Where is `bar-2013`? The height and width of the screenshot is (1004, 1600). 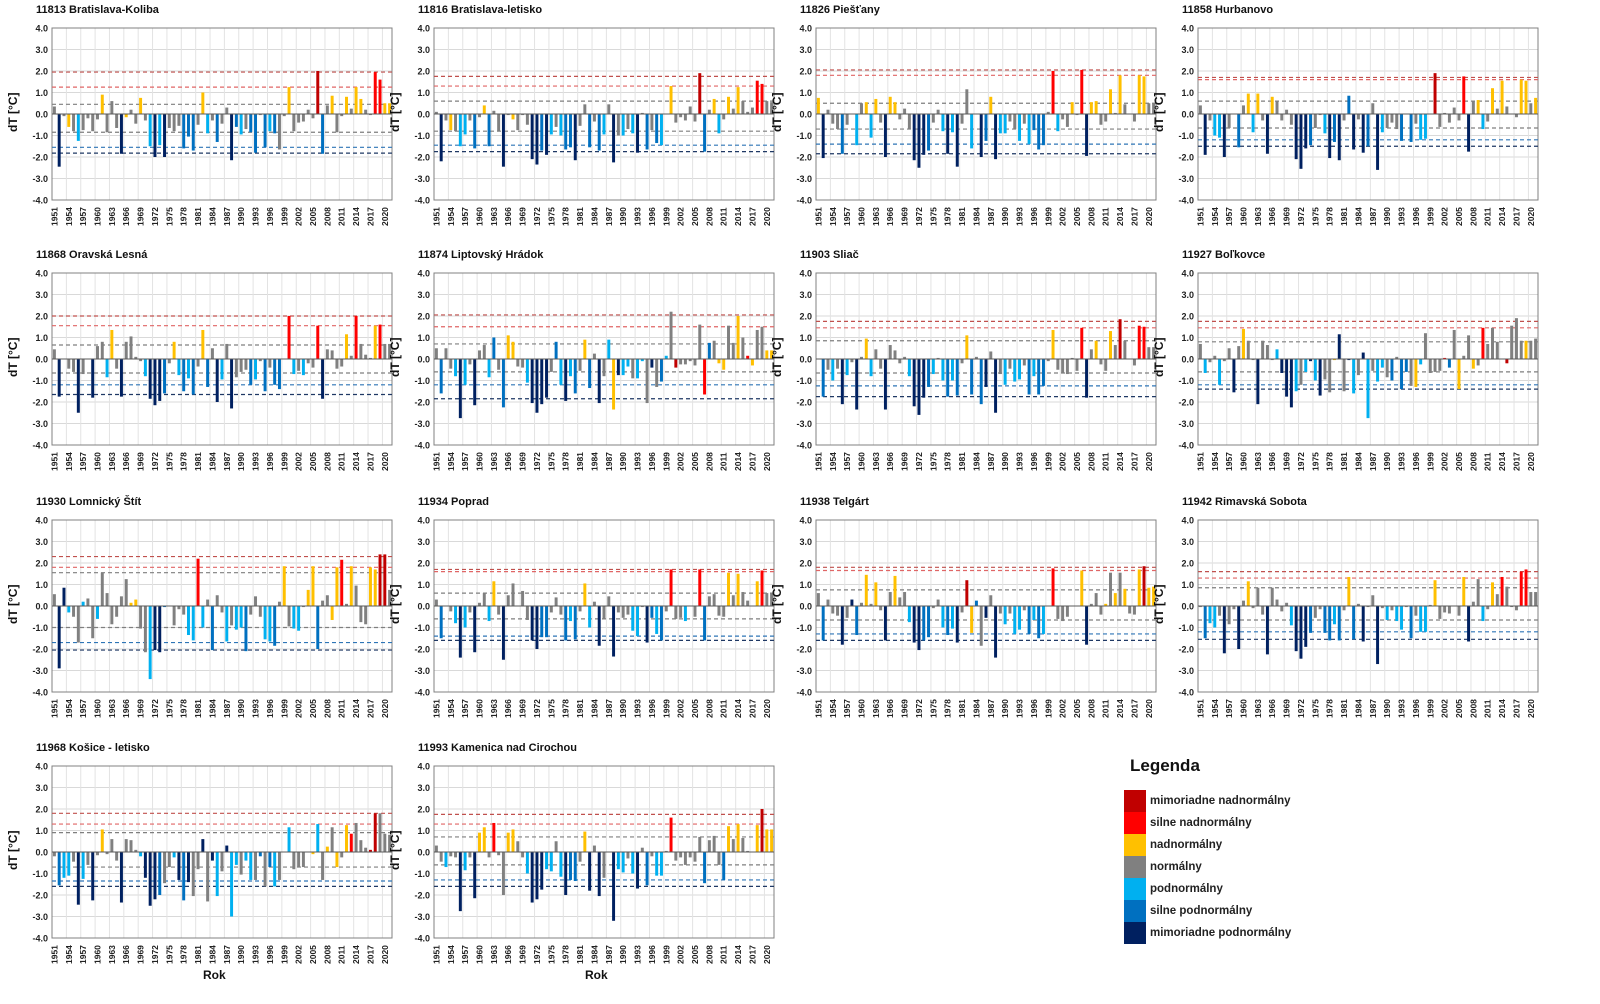
bar-2013 is located at coordinates (1497, 350).